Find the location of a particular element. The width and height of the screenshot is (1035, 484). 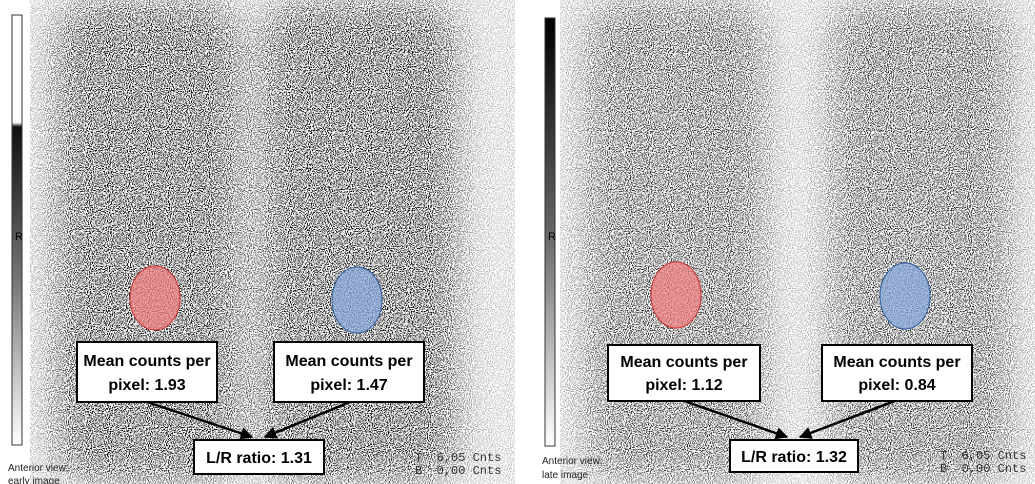

ratio-text: L/R ratio: 1.31 is located at coordinates (259, 458).